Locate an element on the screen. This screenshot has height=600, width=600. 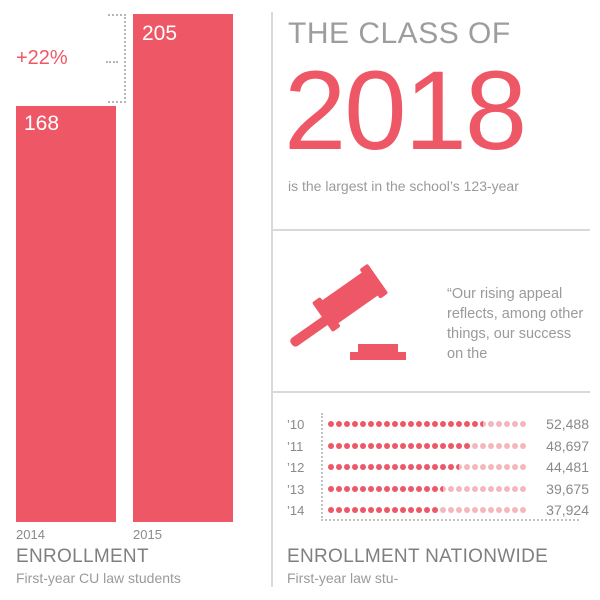
row-value-14: 37,924 is located at coordinates (567, 510).